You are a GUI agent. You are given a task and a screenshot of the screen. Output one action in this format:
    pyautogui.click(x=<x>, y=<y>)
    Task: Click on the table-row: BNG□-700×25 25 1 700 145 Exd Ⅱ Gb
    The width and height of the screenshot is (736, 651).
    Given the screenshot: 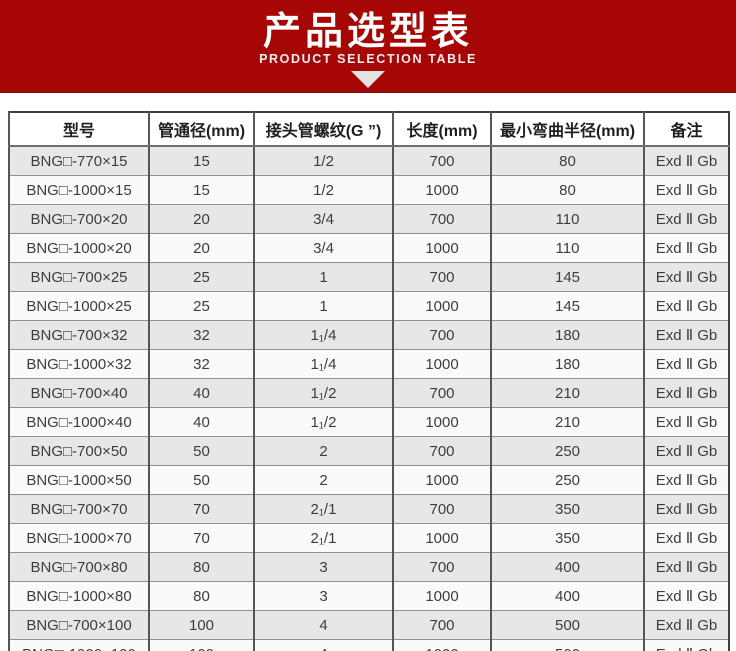 What is the action you would take?
    pyautogui.click(x=368, y=277)
    